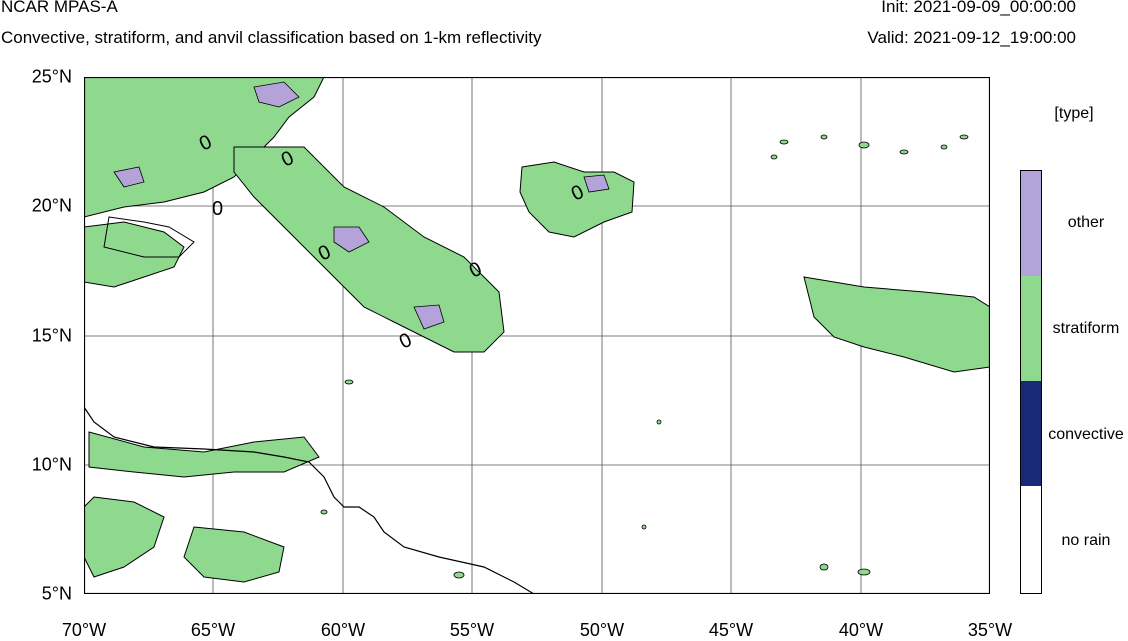 The width and height of the screenshot is (1128, 641). Describe the element at coordinates (213, 630) in the screenshot. I see `lon-label-65w: 65°W` at that location.